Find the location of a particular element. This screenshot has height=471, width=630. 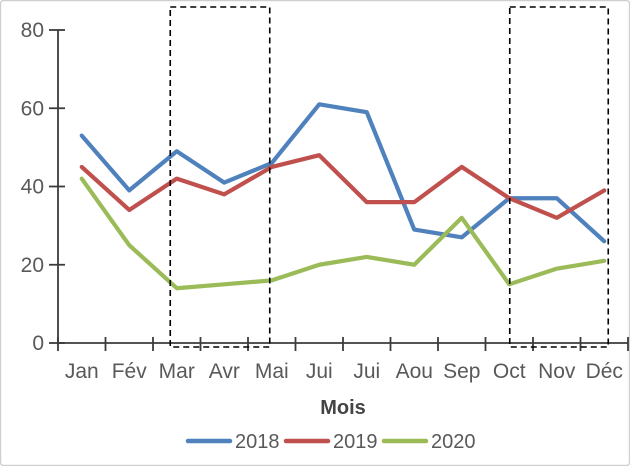

legend-label-2018: 2018 is located at coordinates (257, 442).